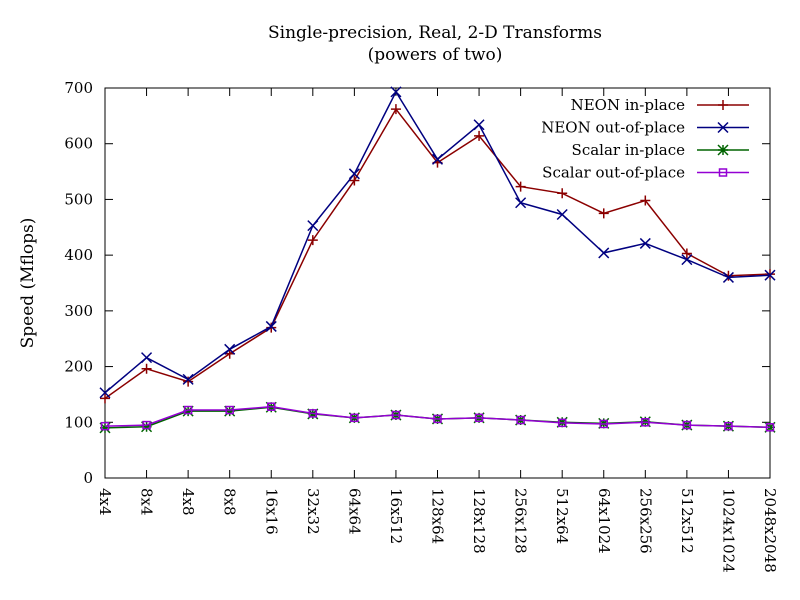  Describe the element at coordinates (78, 199) in the screenshot. I see `y-tick-label: 500` at that location.